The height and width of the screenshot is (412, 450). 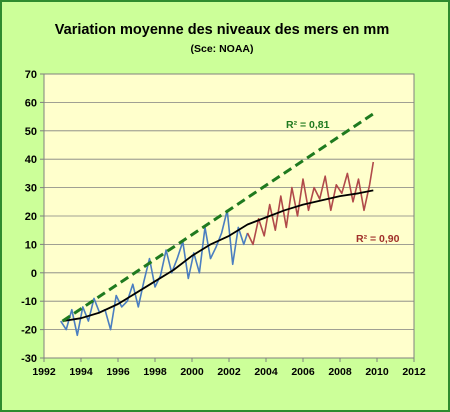 What do you see at coordinates (31, 132) in the screenshot?
I see `y-tick-label: 50` at bounding box center [31, 132].